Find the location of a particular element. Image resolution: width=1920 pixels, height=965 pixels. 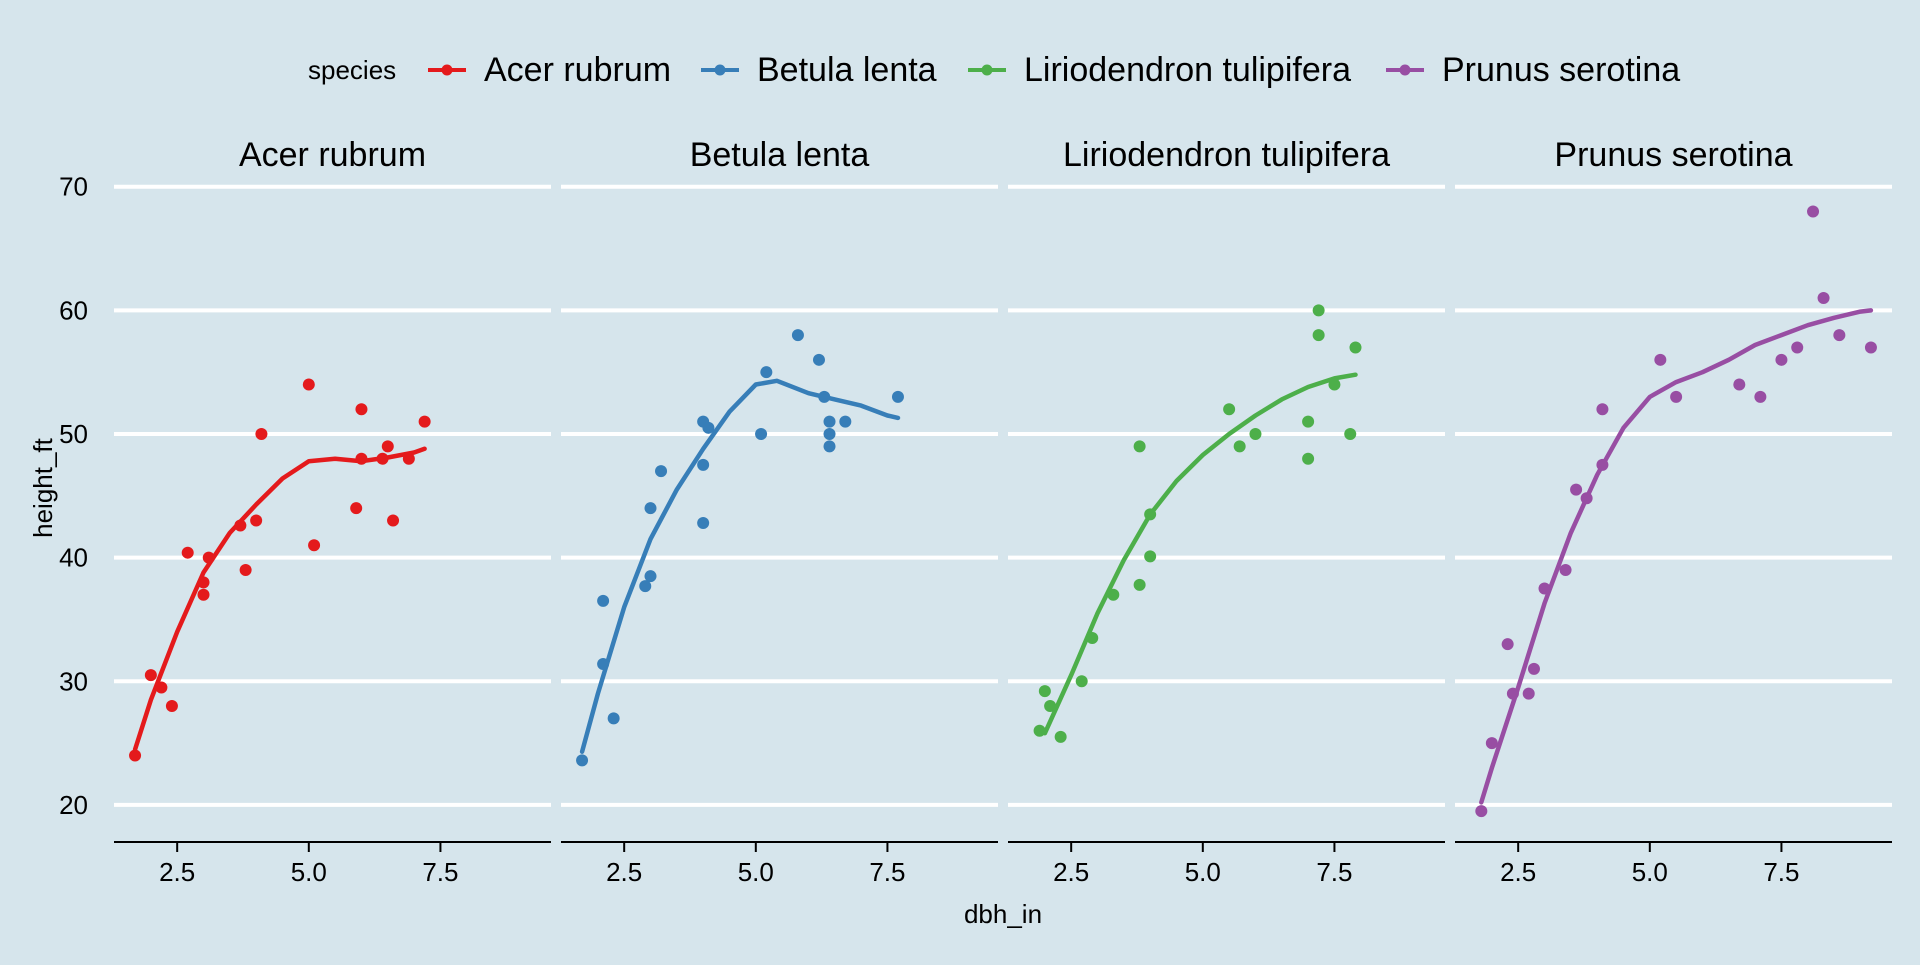

facet-strip-title: Liriodendron tulipifera is located at coordinates (1226, 155).